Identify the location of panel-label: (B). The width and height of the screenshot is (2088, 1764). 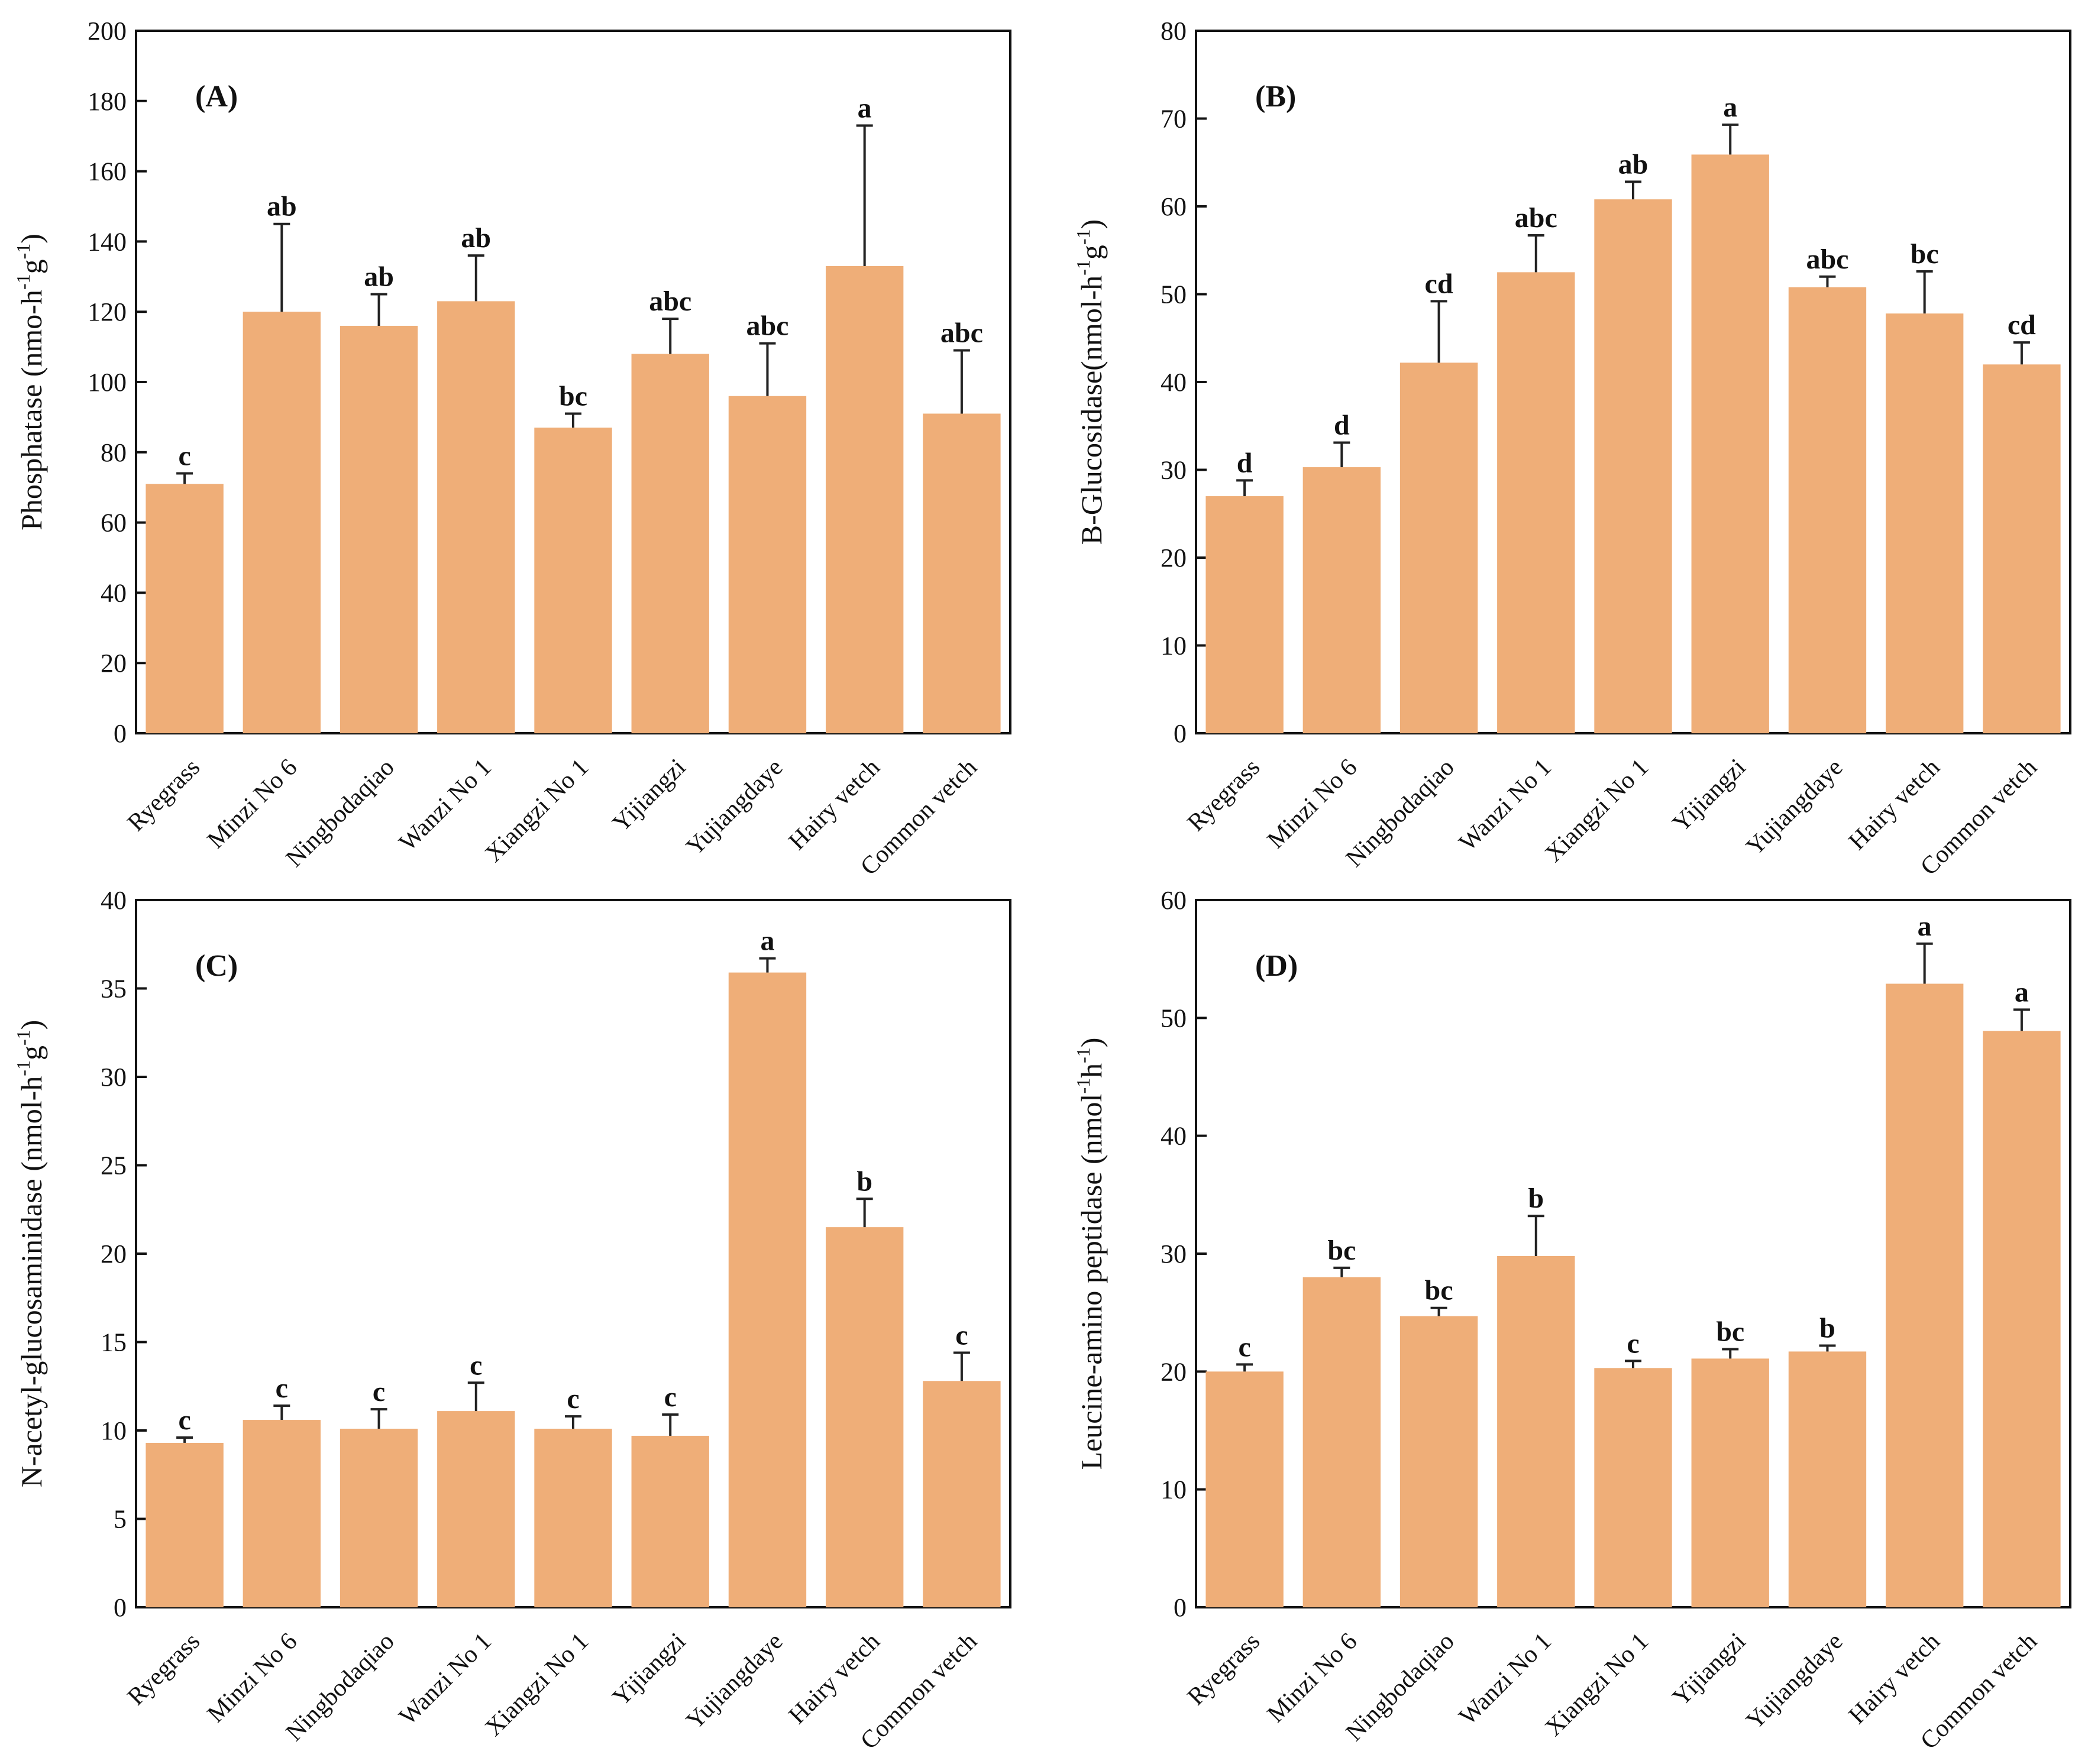
(1275, 97).